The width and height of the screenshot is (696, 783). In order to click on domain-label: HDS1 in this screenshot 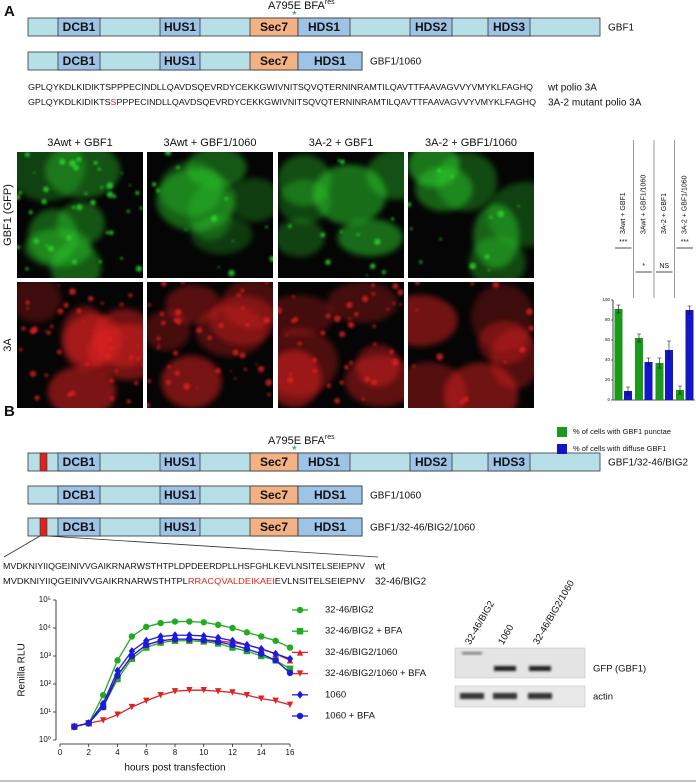, I will do `click(324, 462)`.